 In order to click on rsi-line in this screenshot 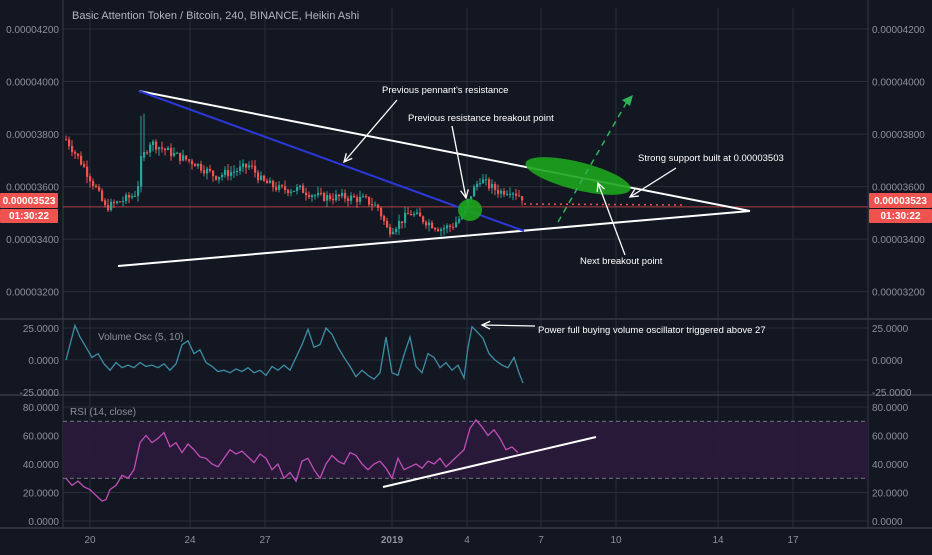, I will do `click(292, 460)`.